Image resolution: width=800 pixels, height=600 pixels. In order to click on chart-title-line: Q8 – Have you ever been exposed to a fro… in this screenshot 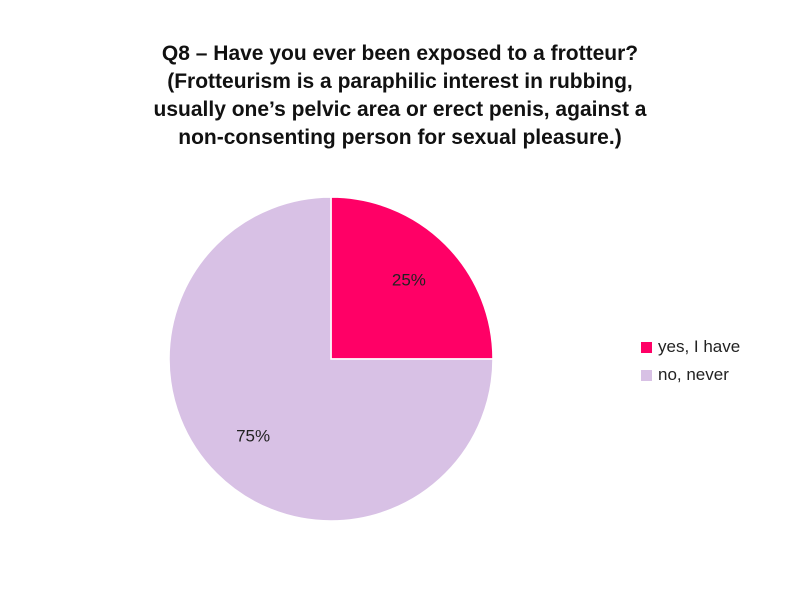, I will do `click(400, 53)`.